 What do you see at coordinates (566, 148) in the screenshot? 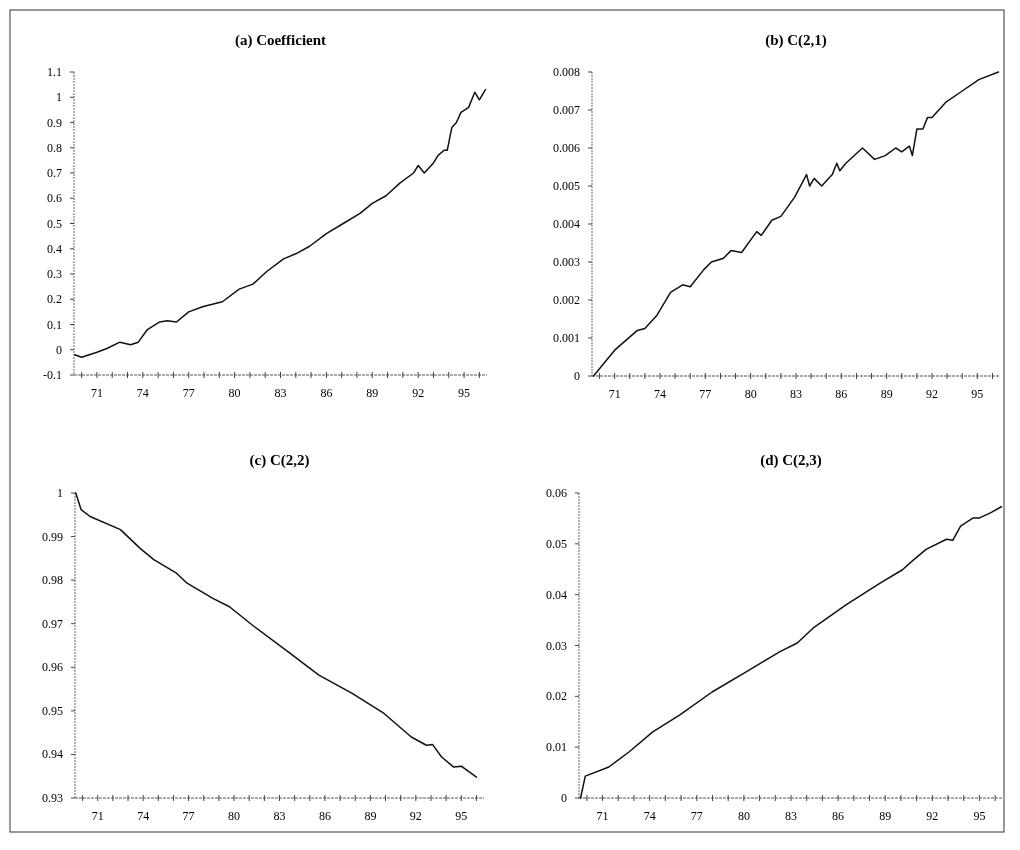
I see `y-tick-label: 0.006` at bounding box center [566, 148].